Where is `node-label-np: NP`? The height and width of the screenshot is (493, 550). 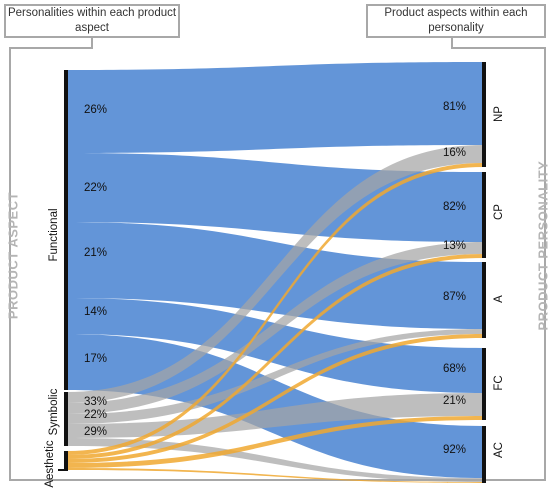 node-label-np: NP is located at coordinates (499, 114).